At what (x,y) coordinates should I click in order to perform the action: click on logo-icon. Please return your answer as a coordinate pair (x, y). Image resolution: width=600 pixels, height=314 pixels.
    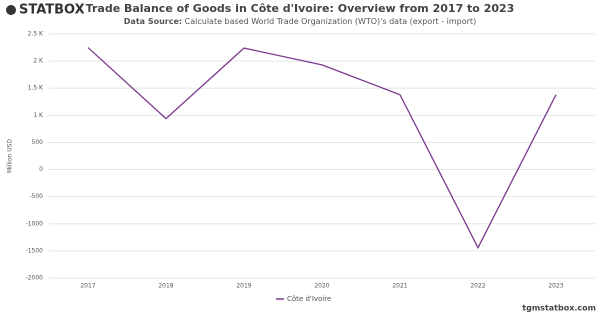
    Looking at the image, I should click on (11, 10).